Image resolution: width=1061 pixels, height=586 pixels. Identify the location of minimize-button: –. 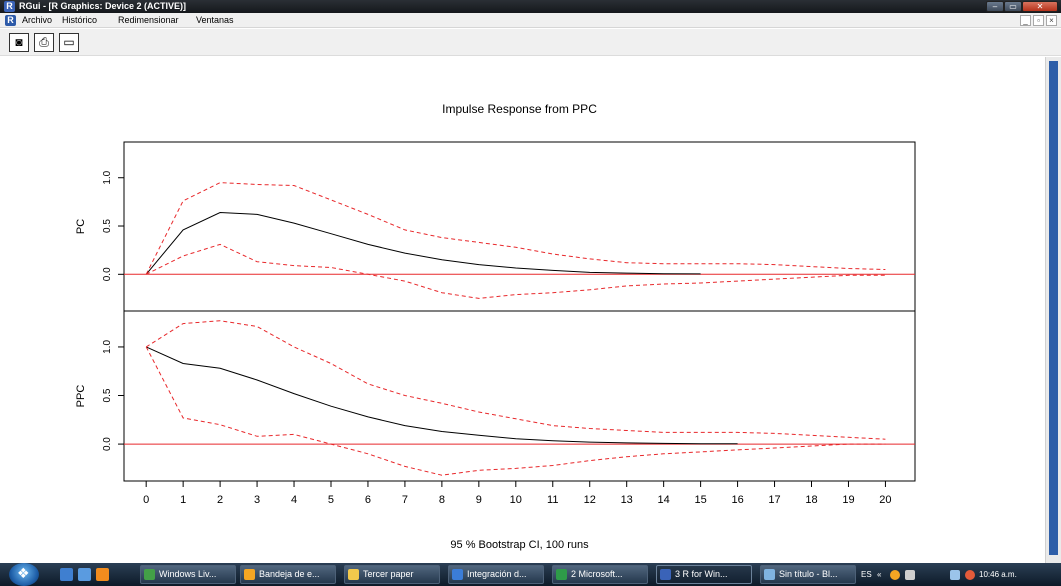
(995, 6).